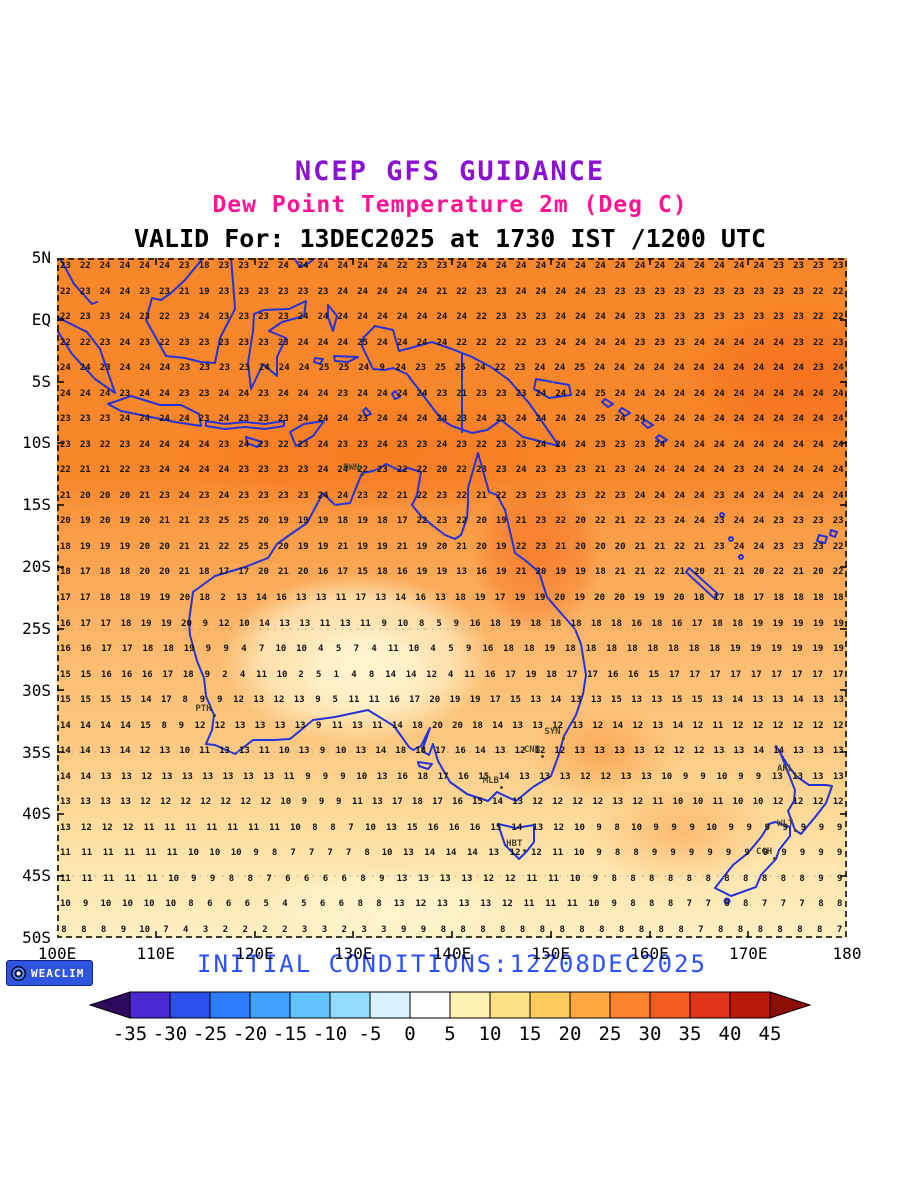 The height and width of the screenshot is (1200, 900). What do you see at coordinates (367, 412) in the screenshot?
I see `tanimbar-island` at bounding box center [367, 412].